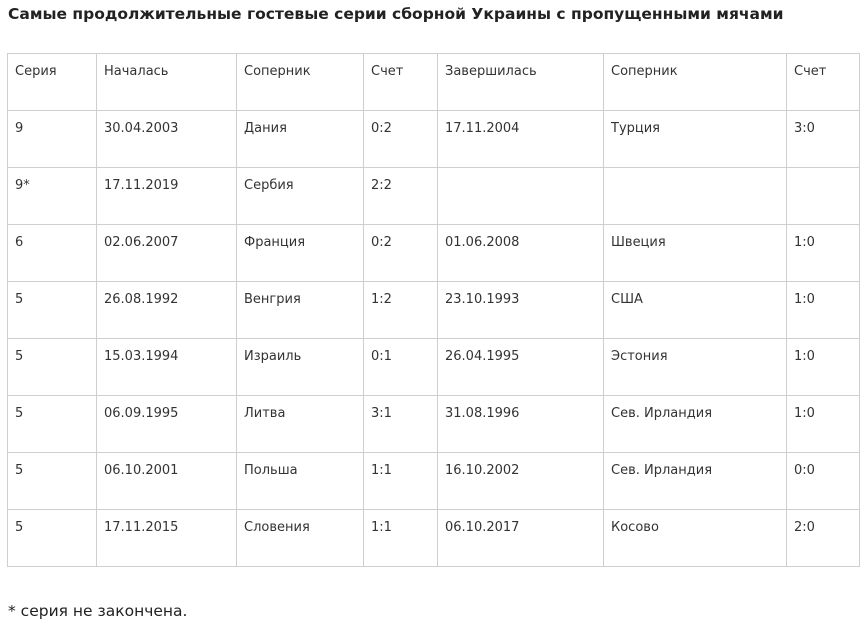  What do you see at coordinates (520, 424) in the screenshot?
I see `cell-ended: 31.08.1996` at bounding box center [520, 424].